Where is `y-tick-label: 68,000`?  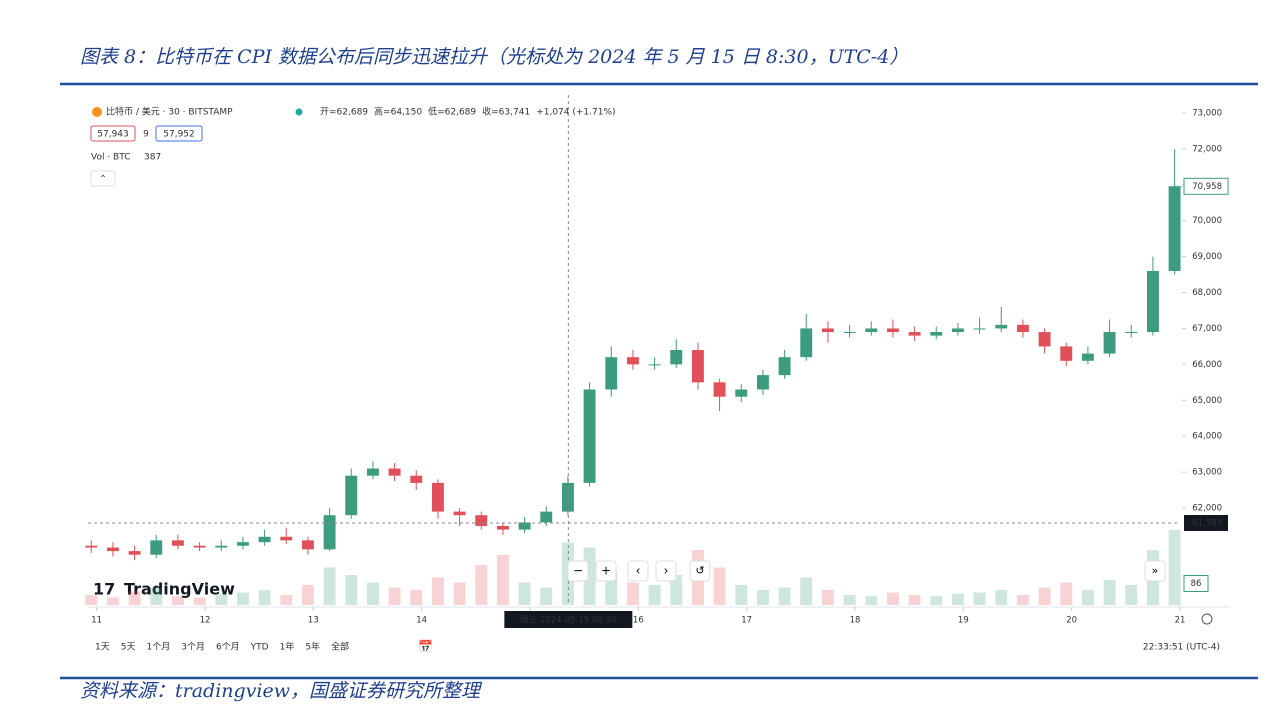
y-tick-label: 68,000 is located at coordinates (1207, 293).